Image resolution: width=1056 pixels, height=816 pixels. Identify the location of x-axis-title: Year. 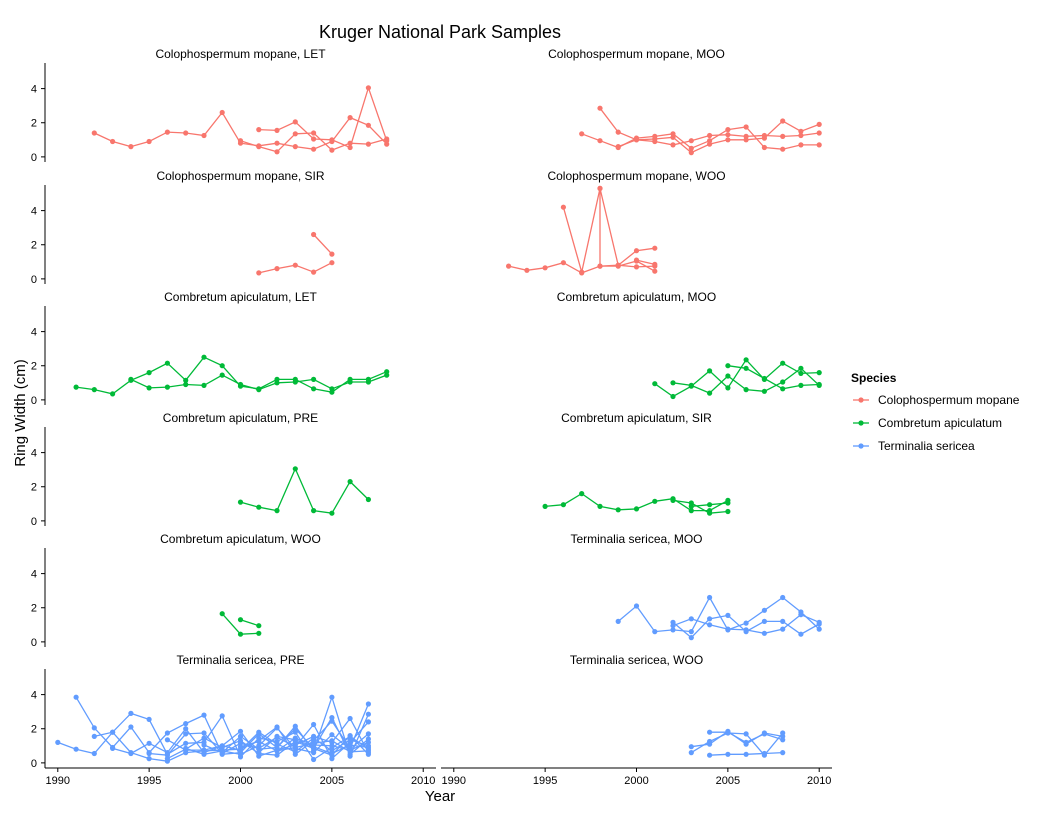
(440, 796).